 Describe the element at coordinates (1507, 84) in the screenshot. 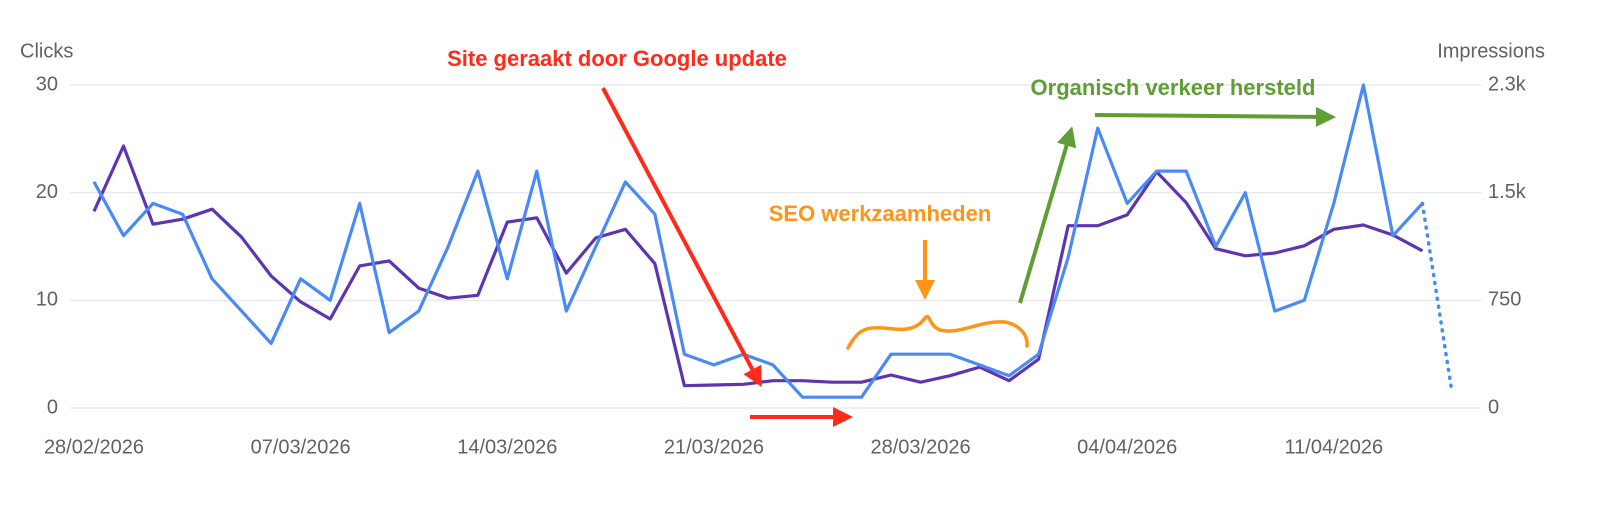

I see `y2-tick-label: 2.3k` at that location.